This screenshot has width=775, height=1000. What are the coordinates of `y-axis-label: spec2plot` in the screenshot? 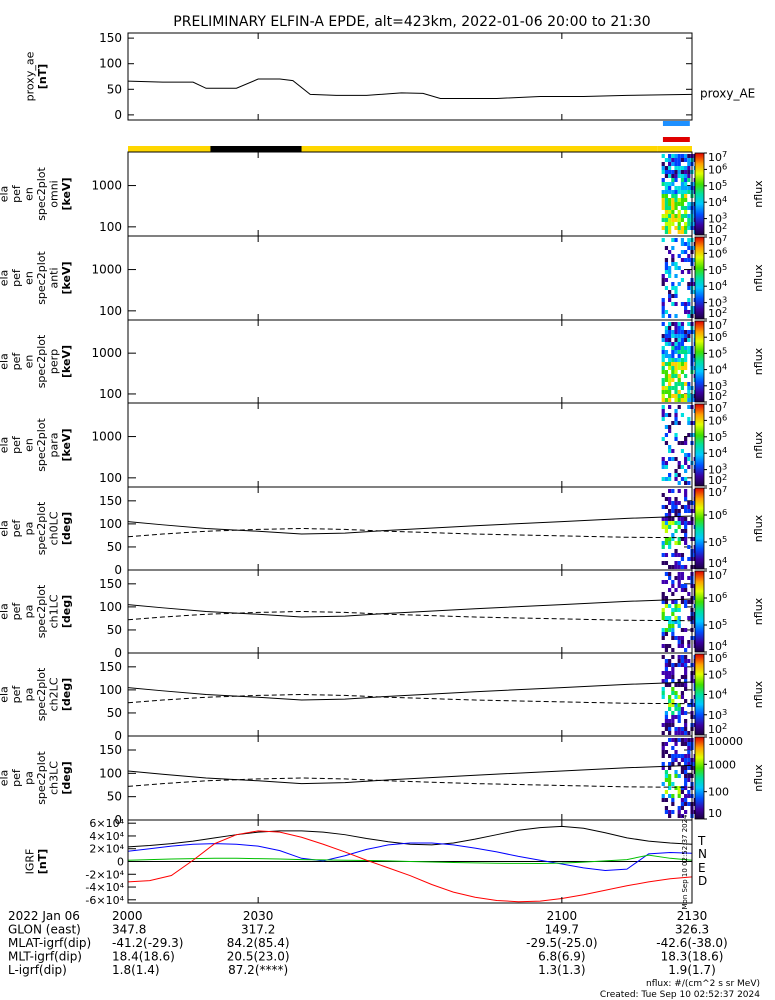 It's located at (41, 278).